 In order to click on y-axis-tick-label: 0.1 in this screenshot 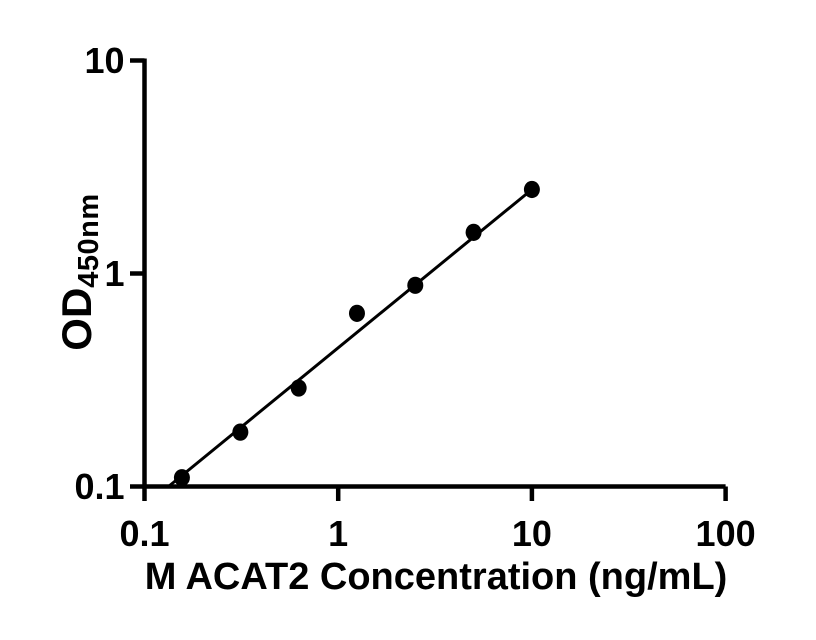, I will do `click(99, 486)`.